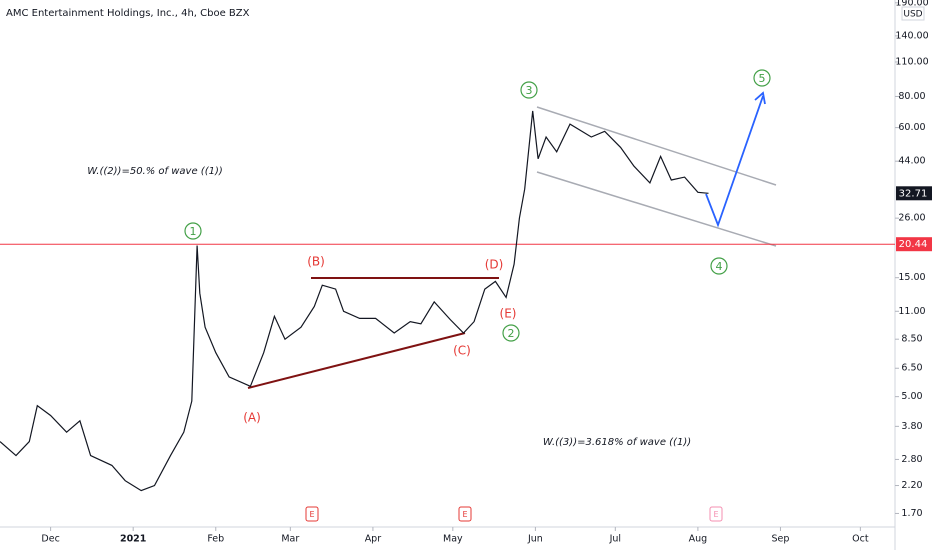 The image size is (932, 550). Describe the element at coordinates (911, 485) in the screenshot. I see `y-tick-label: 2.20` at that location.